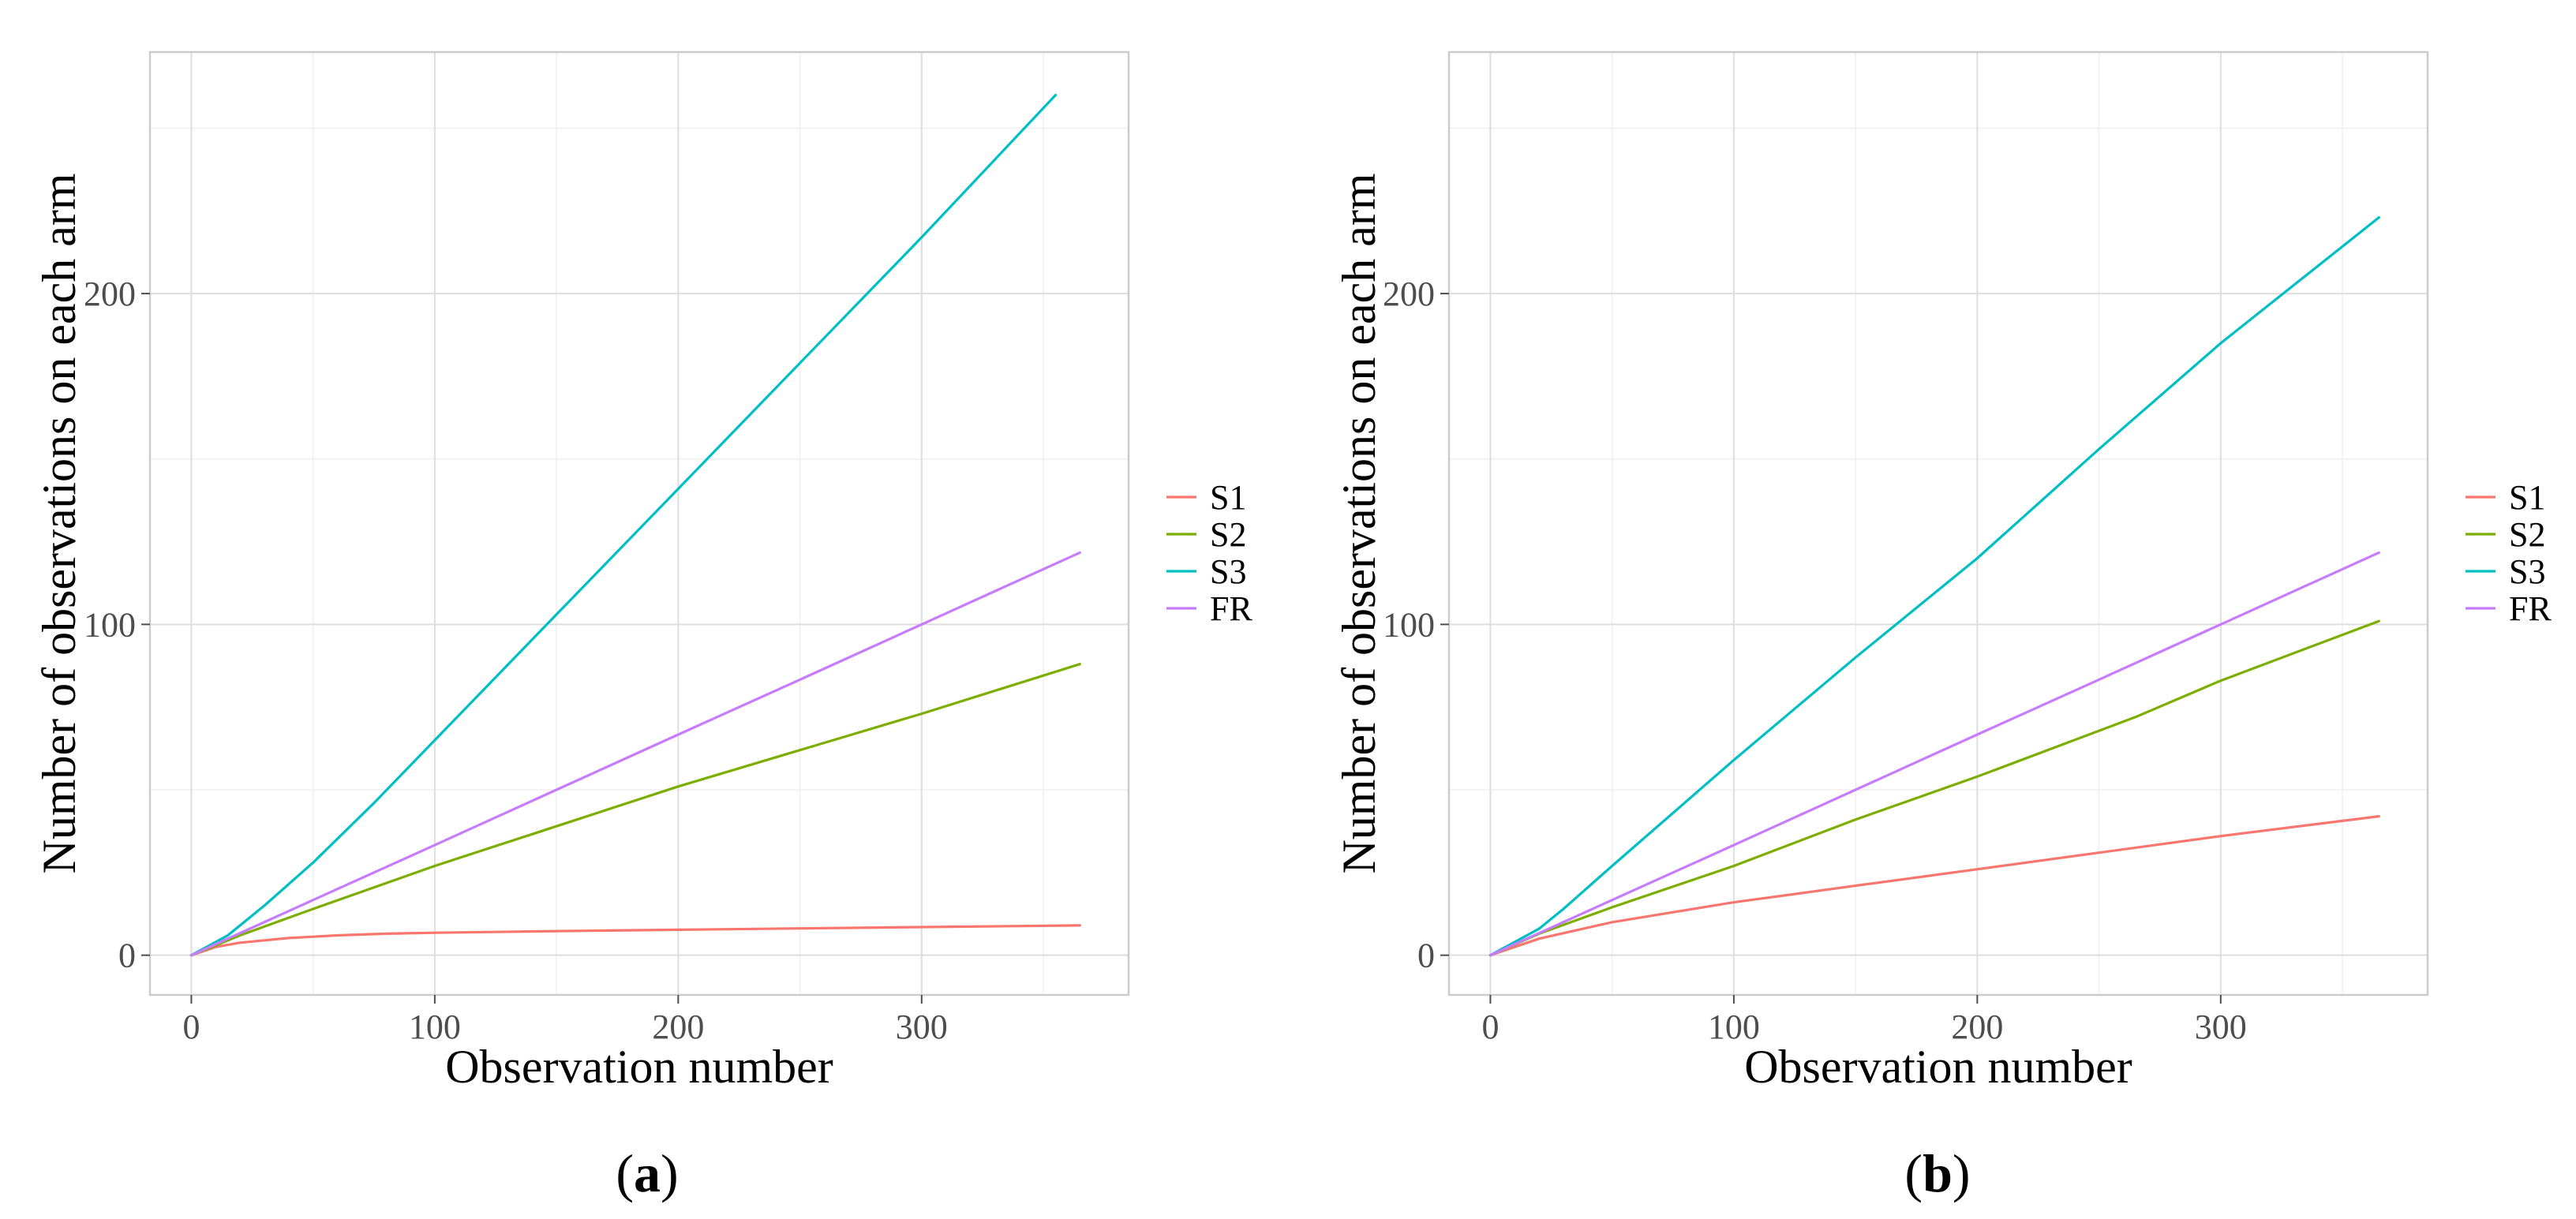 The height and width of the screenshot is (1219, 2576). Describe the element at coordinates (110, 624) in the screenshot. I see `panel-a-y-tick-label: 100` at that location.